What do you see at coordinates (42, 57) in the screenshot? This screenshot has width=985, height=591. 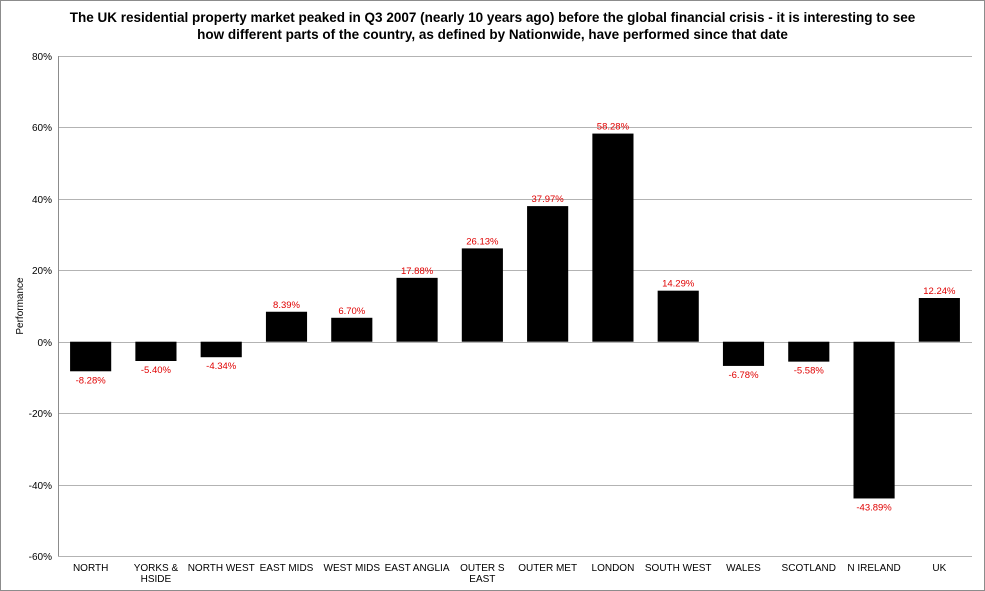 I see `y-tick-label: 80%` at bounding box center [42, 57].